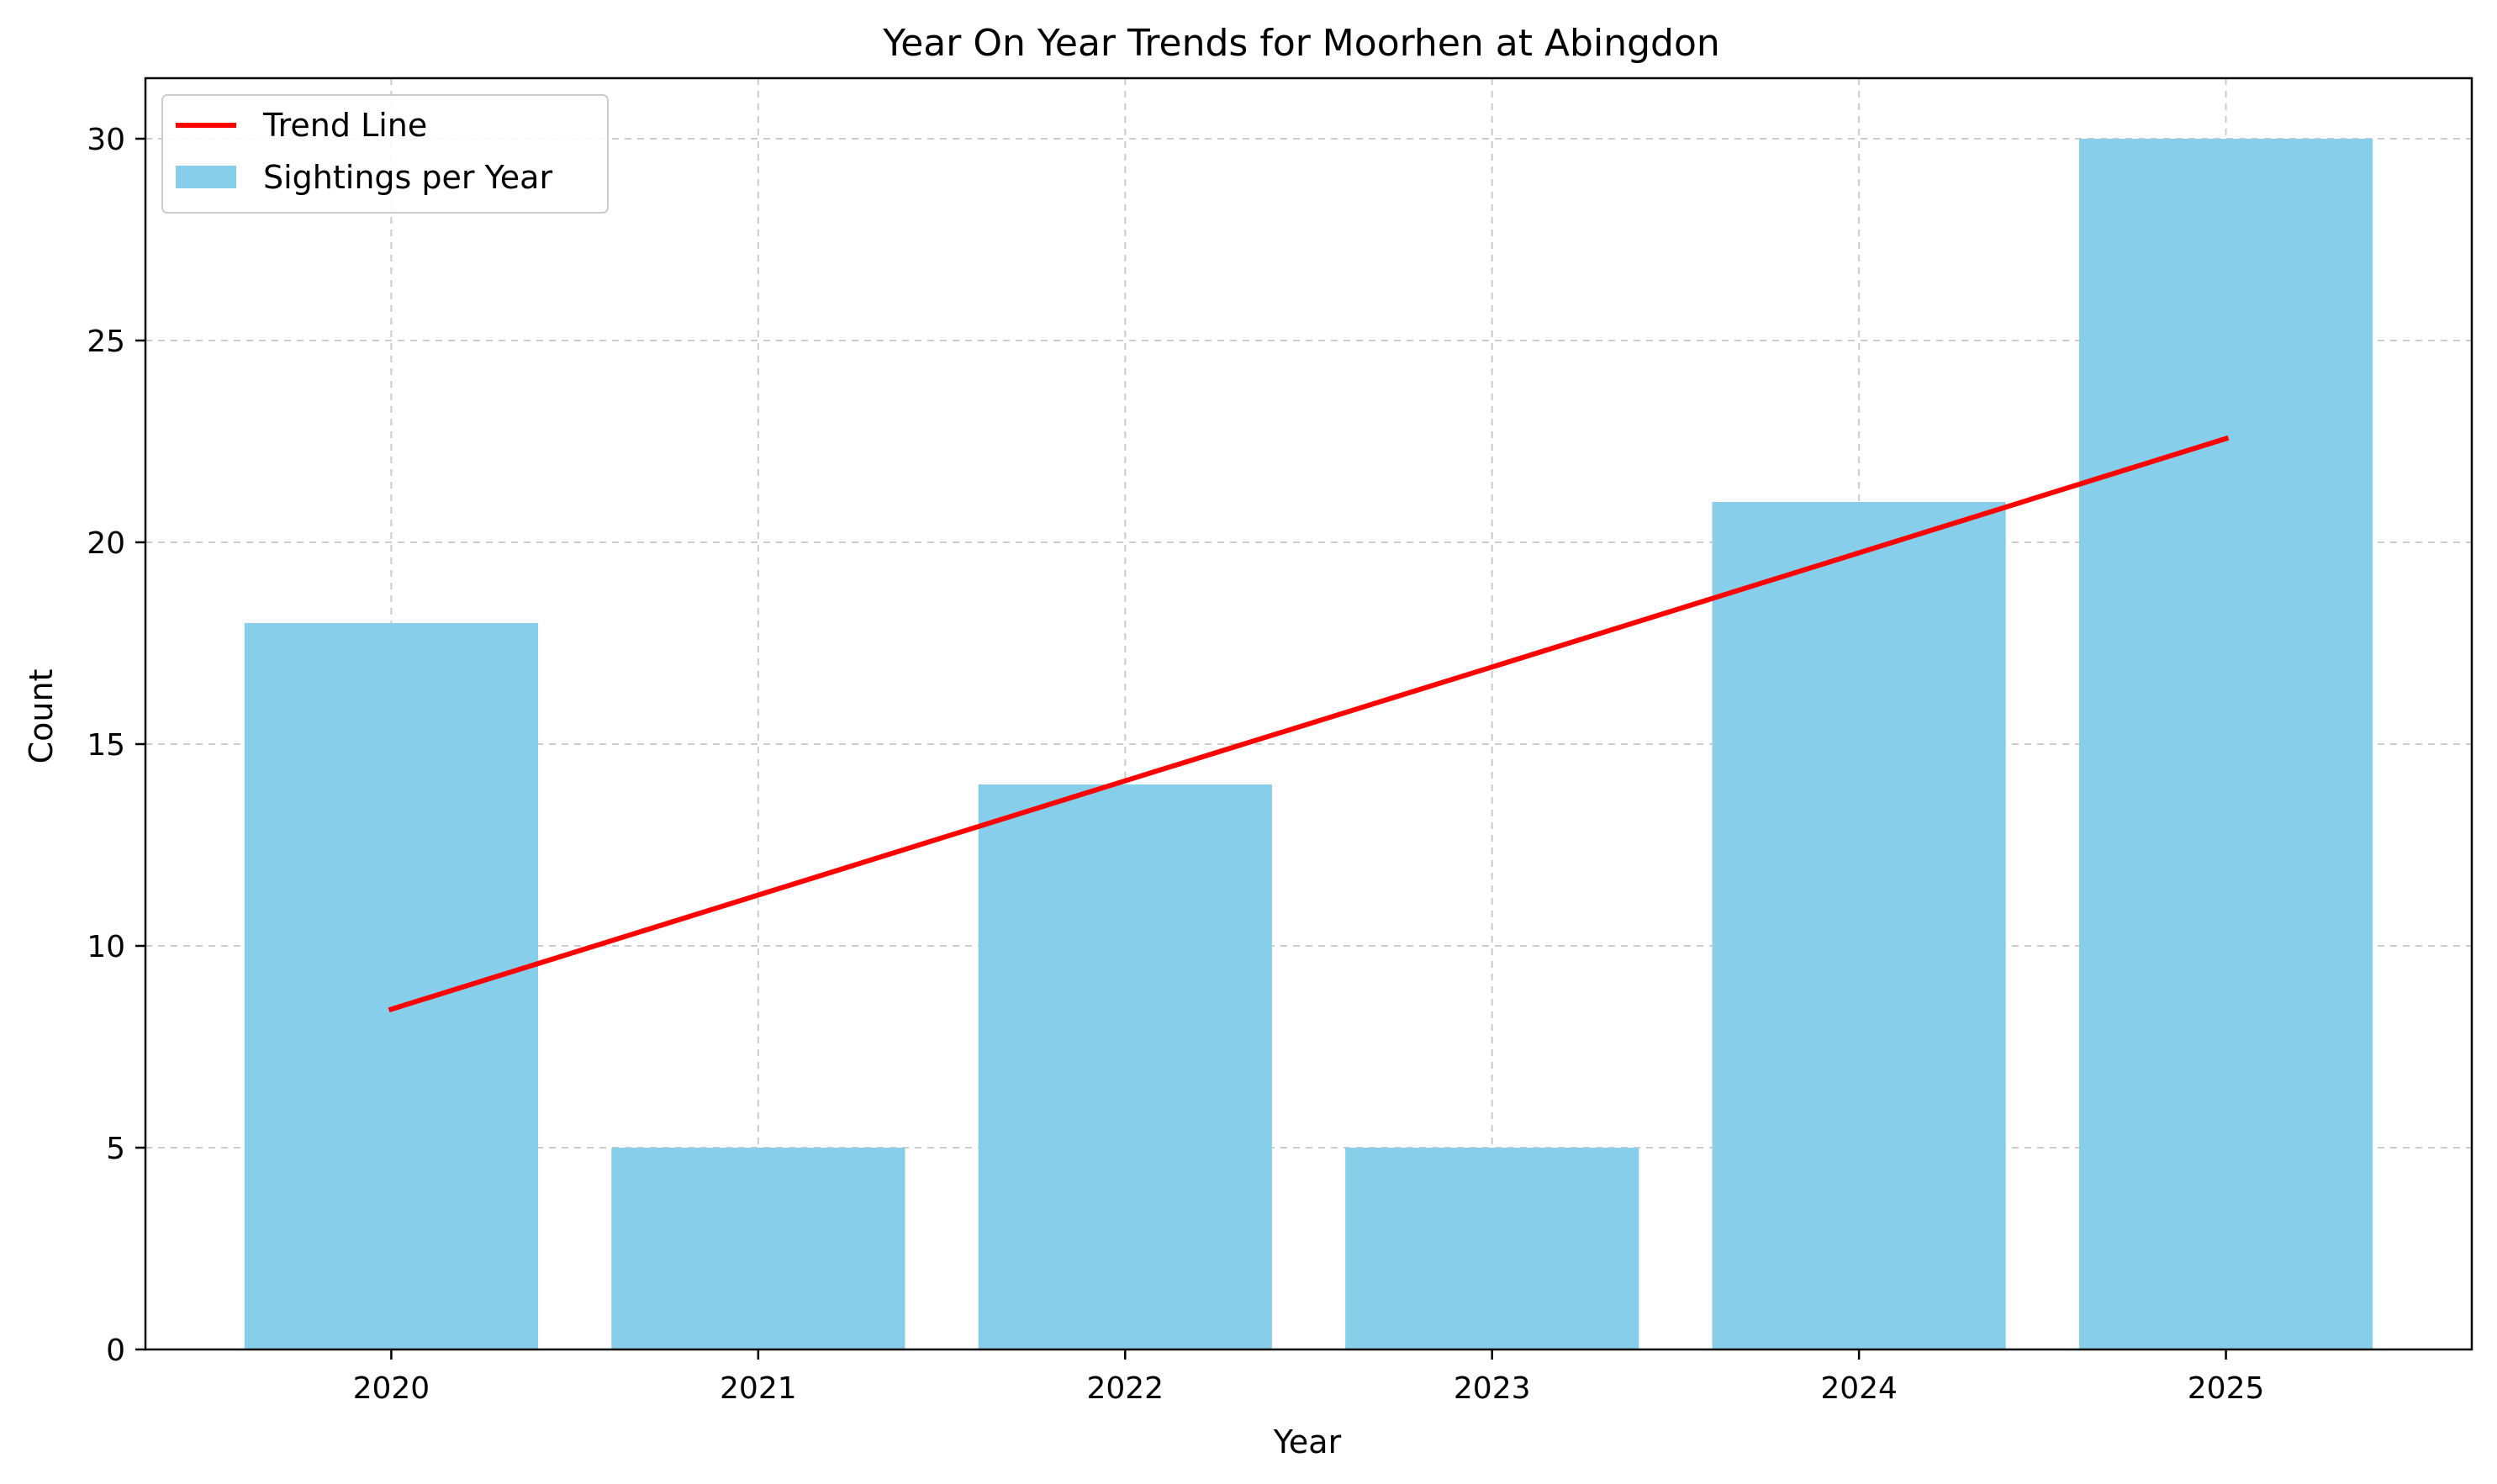 The image size is (2497, 1484). What do you see at coordinates (106, 342) in the screenshot?
I see `y-tick-label: 25` at bounding box center [106, 342].